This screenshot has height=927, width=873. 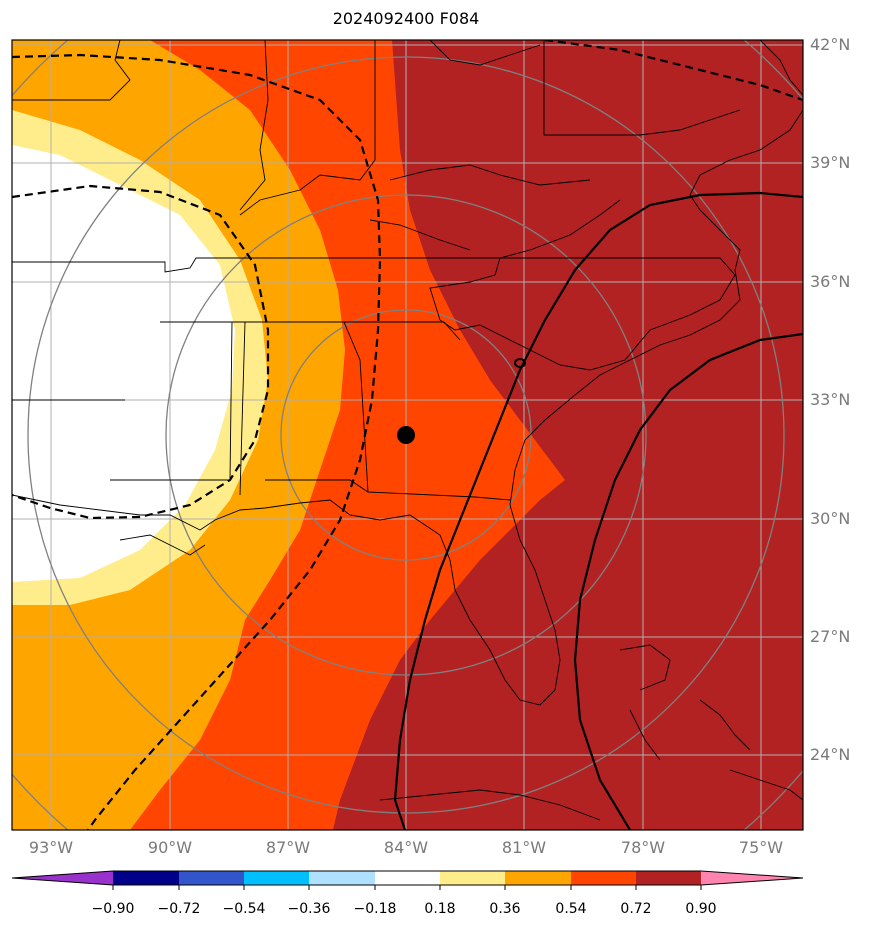 I want to click on lat-label: 27°N, so click(x=830, y=636).